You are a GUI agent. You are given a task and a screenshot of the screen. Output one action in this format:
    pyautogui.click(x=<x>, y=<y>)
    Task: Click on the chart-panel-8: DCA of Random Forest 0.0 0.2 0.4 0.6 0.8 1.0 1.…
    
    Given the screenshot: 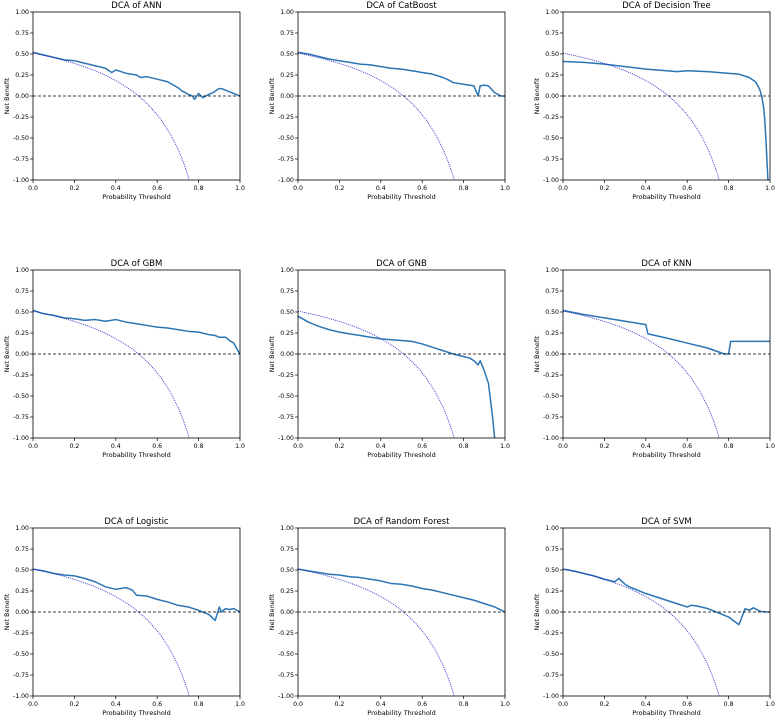 What is the action you would take?
    pyautogui.click(x=389, y=617)
    